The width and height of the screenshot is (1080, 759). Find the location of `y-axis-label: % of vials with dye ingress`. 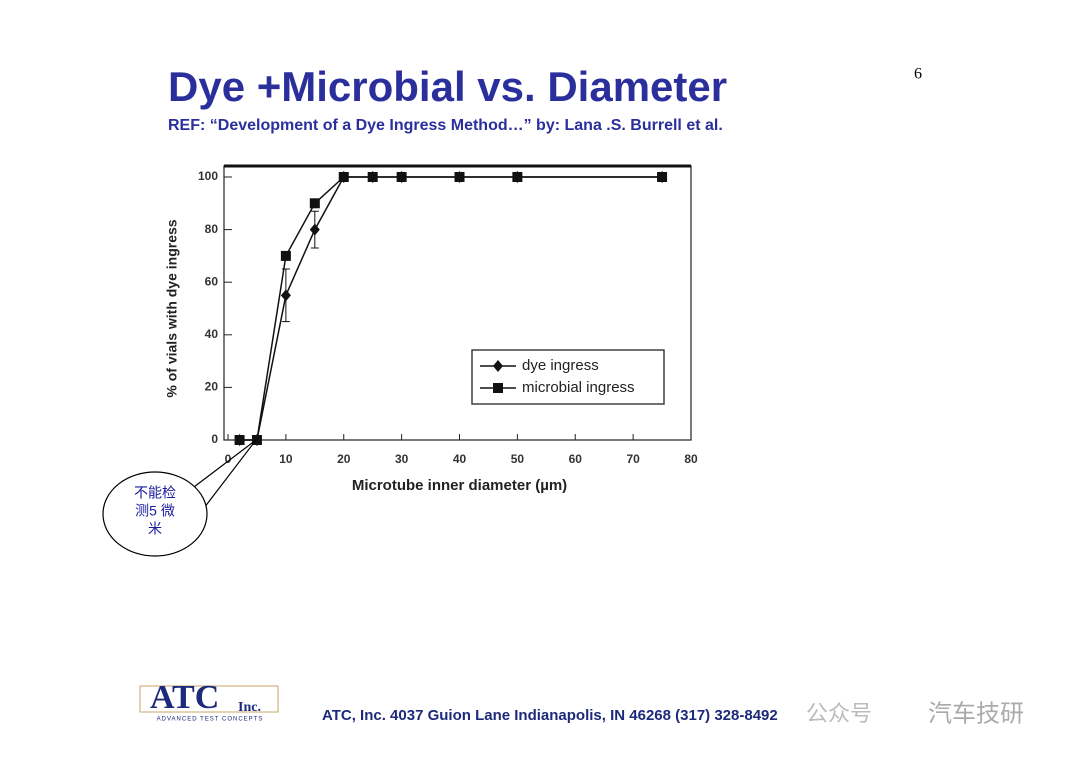

y-axis-label: % of vials with dye ingress is located at coordinates (172, 308).